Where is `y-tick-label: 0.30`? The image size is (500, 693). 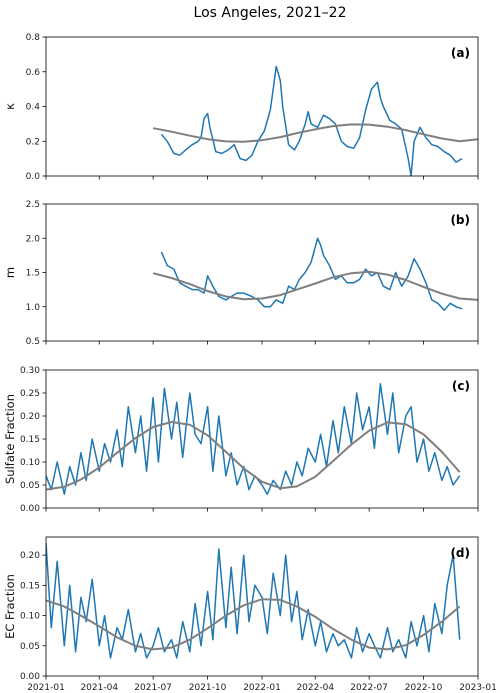 y-tick-label: 0.30 is located at coordinates (30, 371).